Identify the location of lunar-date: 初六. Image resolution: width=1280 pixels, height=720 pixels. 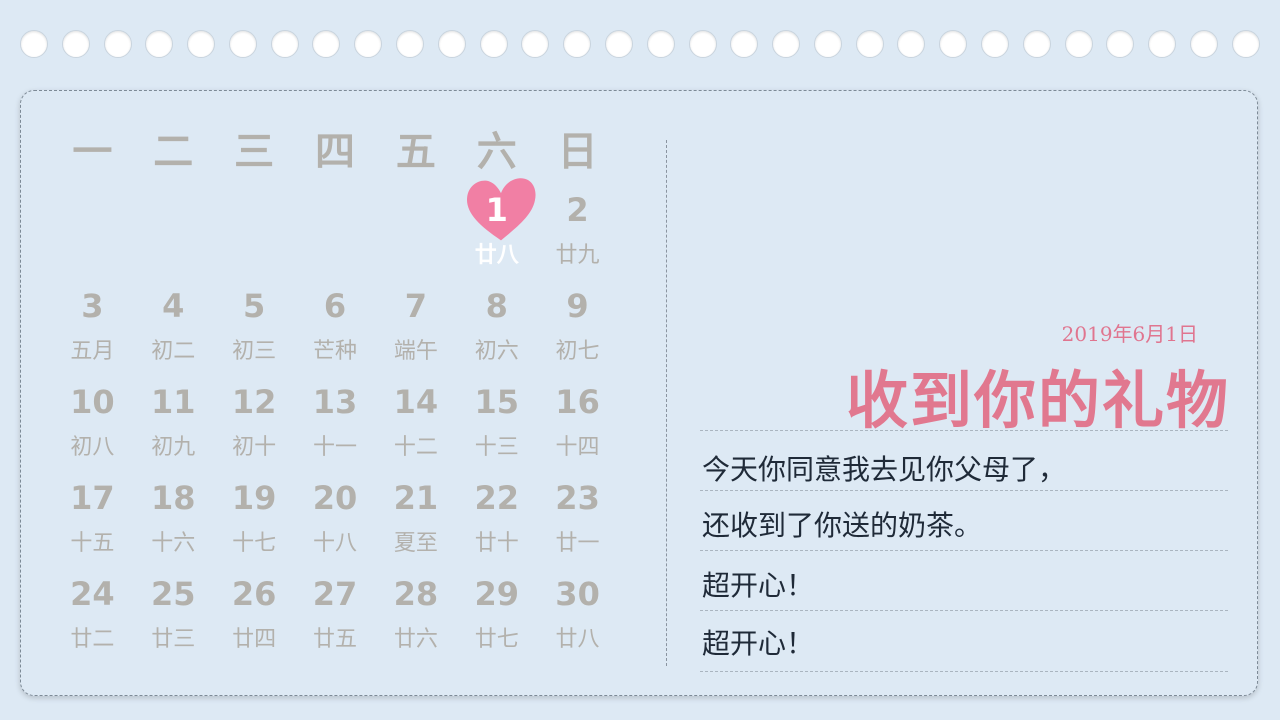
(496, 351).